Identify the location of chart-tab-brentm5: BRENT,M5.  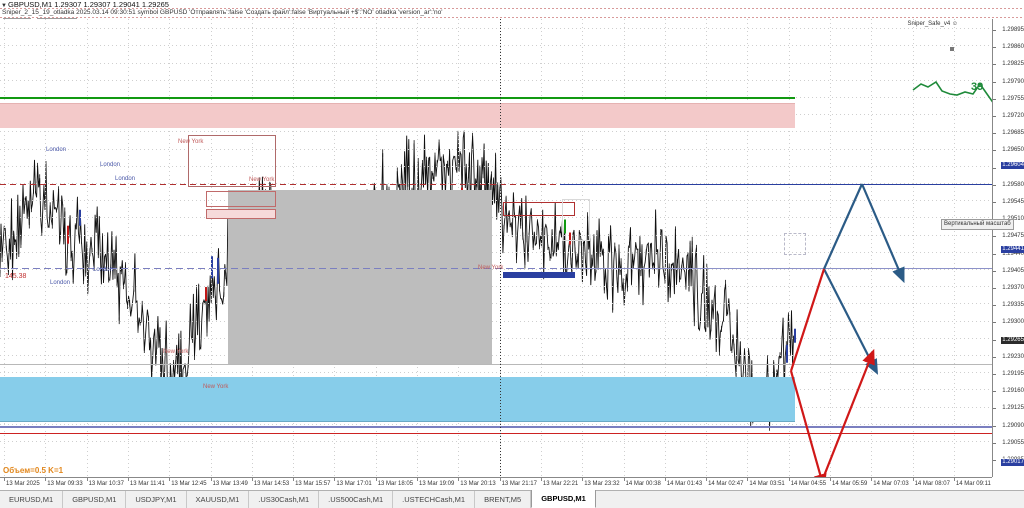
(503, 499).